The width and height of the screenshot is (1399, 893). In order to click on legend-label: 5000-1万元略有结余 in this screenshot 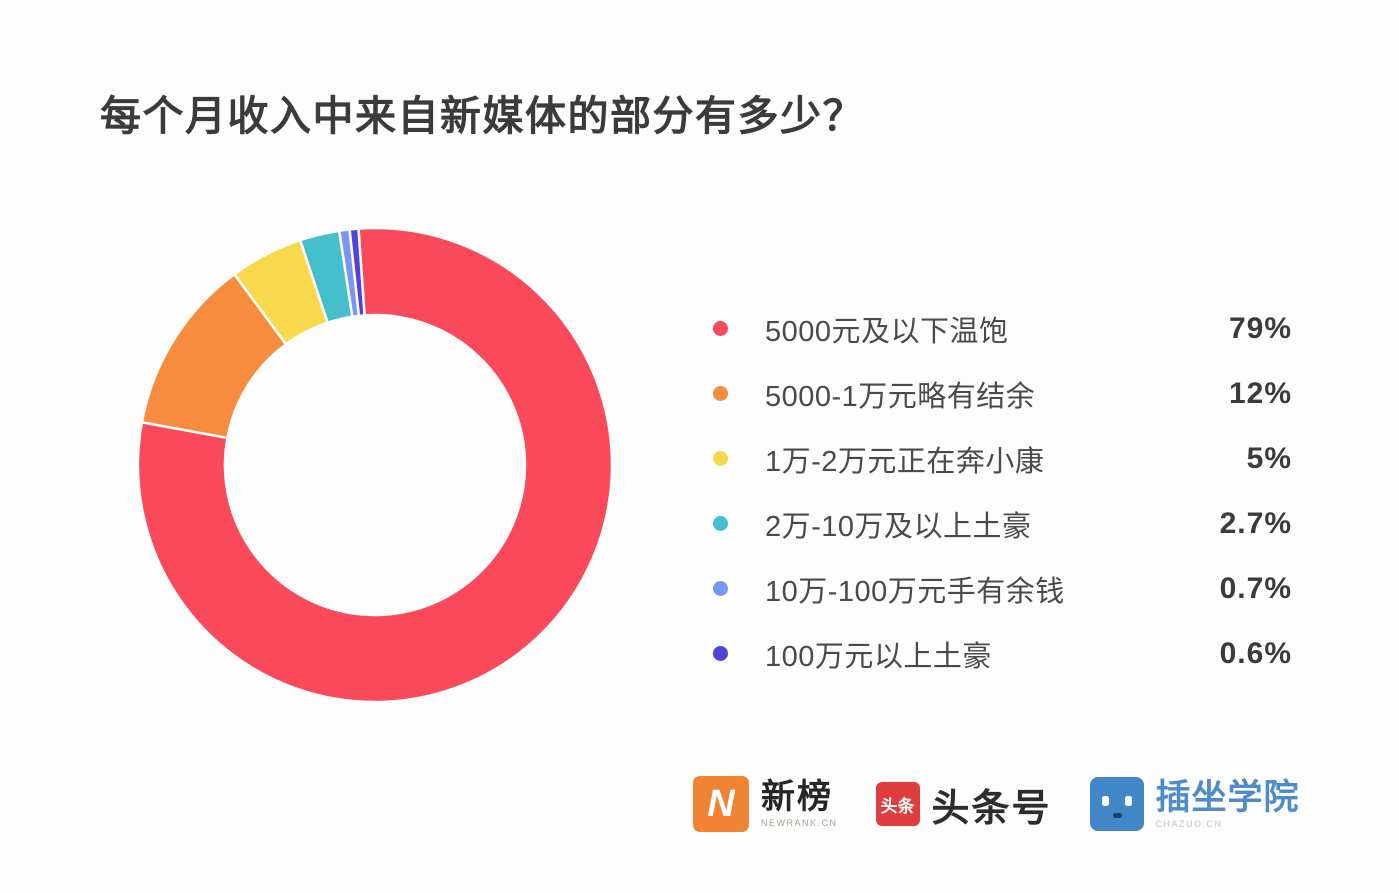, I will do `click(900, 396)`.